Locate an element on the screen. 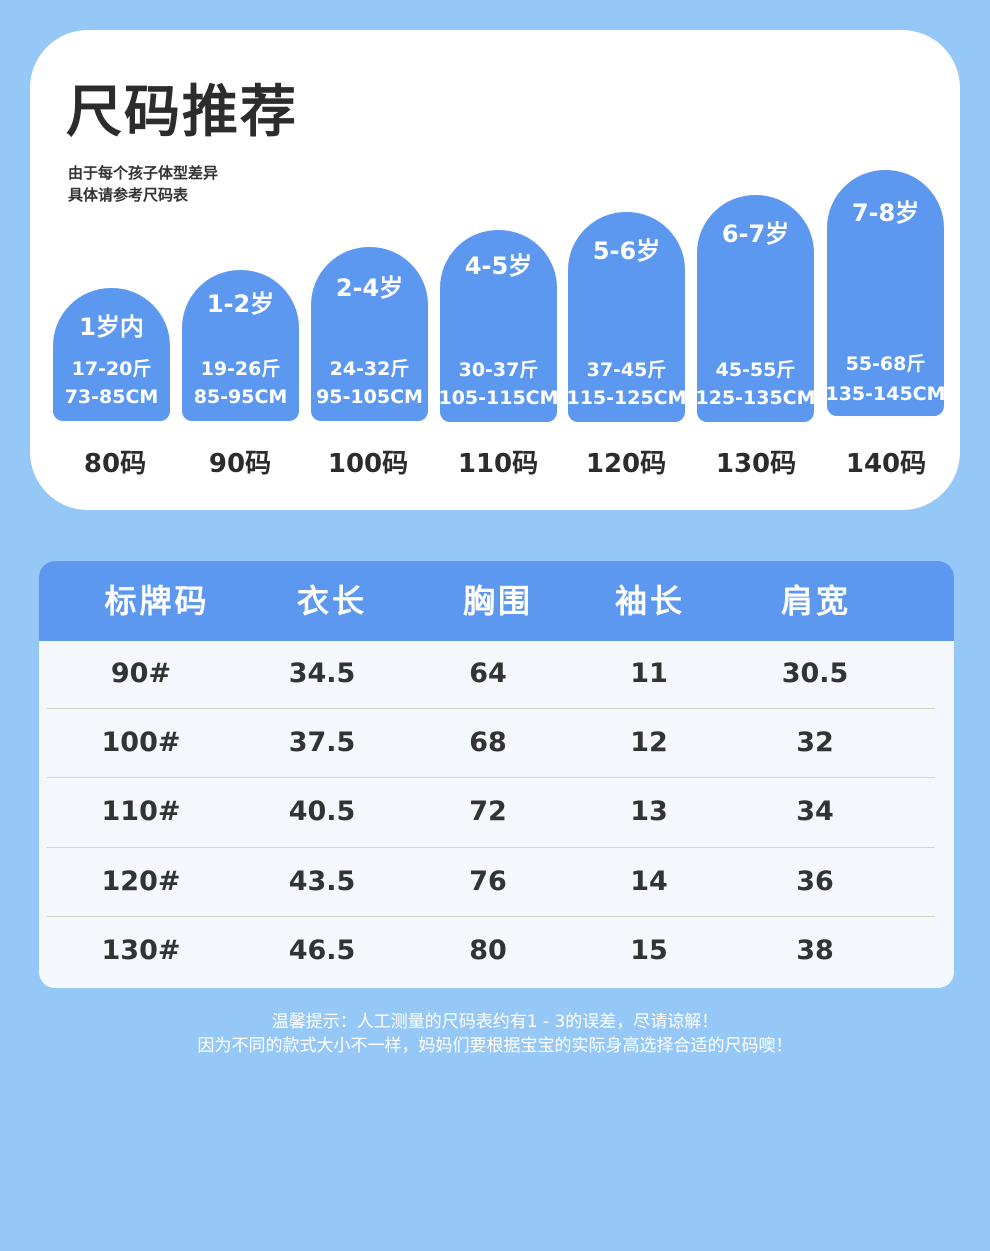  cell-sleeve: 12 is located at coordinates (649, 742).